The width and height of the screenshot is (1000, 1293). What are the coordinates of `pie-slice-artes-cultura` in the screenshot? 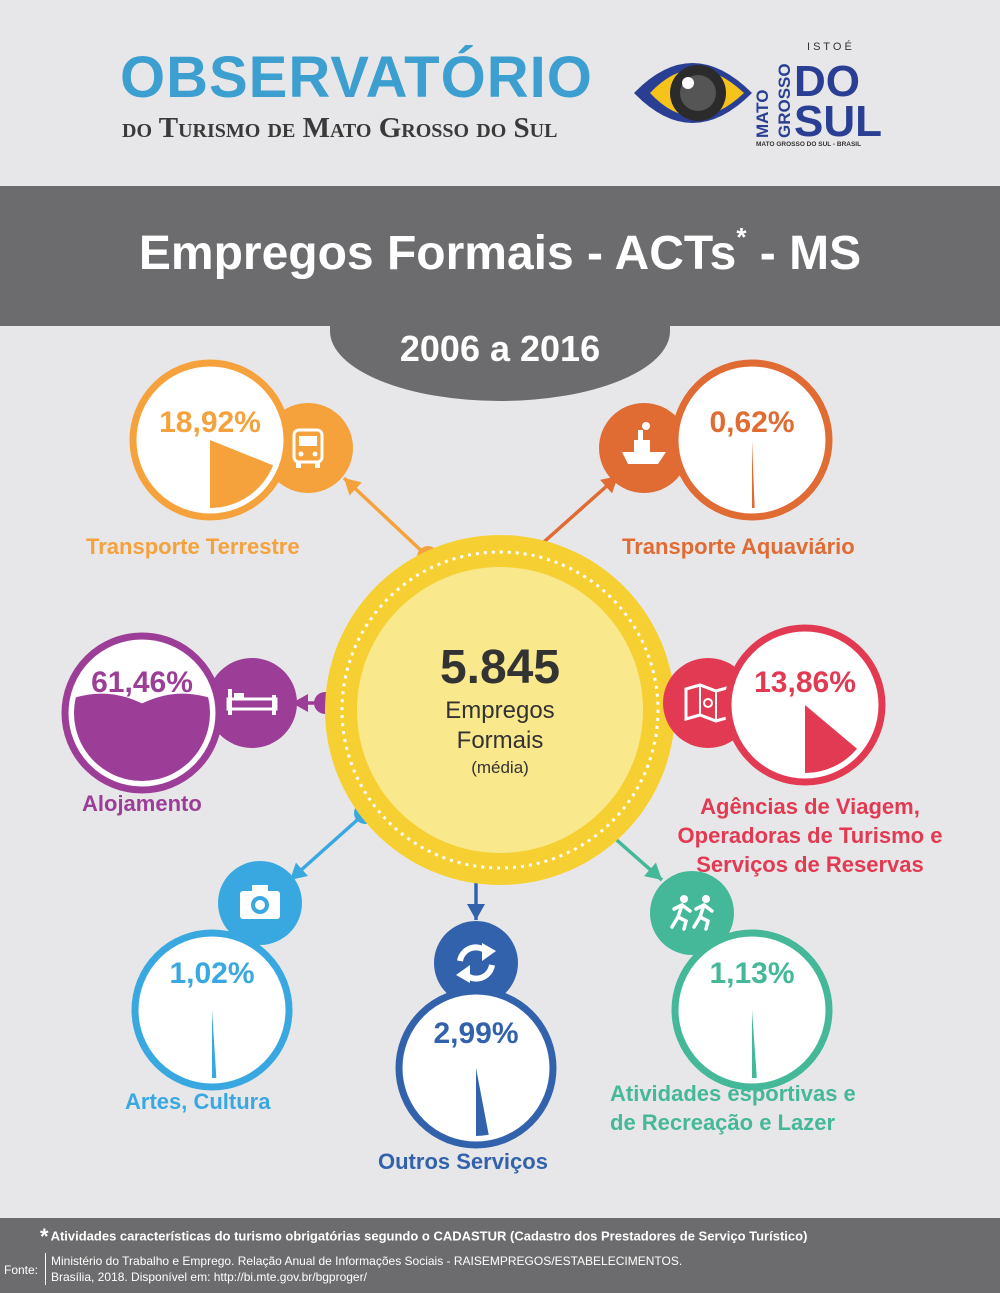 It's located at (214, 1044).